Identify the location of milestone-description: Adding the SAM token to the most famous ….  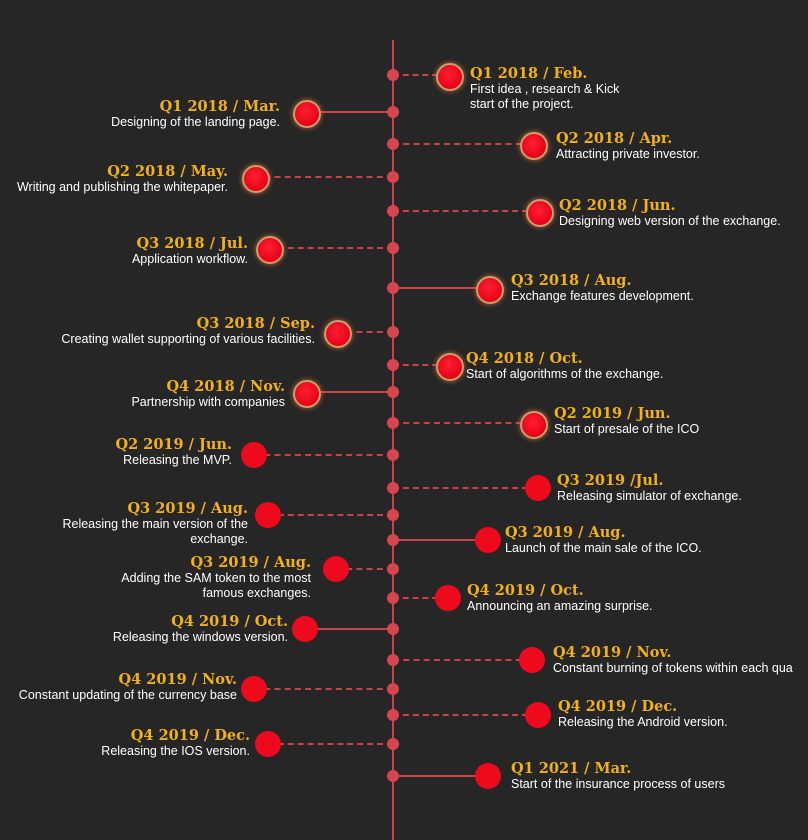
(216, 585).